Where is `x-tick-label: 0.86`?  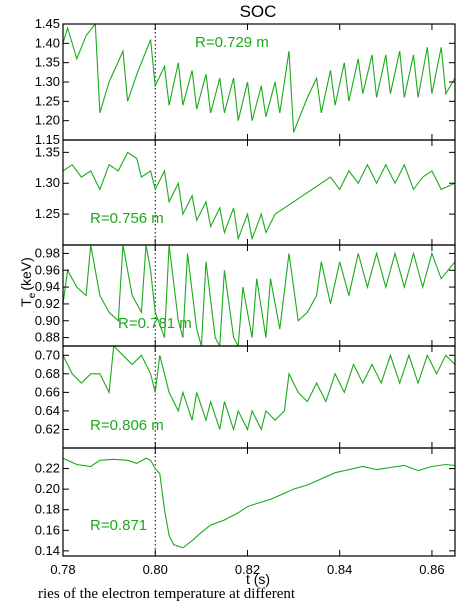 x-tick-label: 0.86 is located at coordinates (431, 569).